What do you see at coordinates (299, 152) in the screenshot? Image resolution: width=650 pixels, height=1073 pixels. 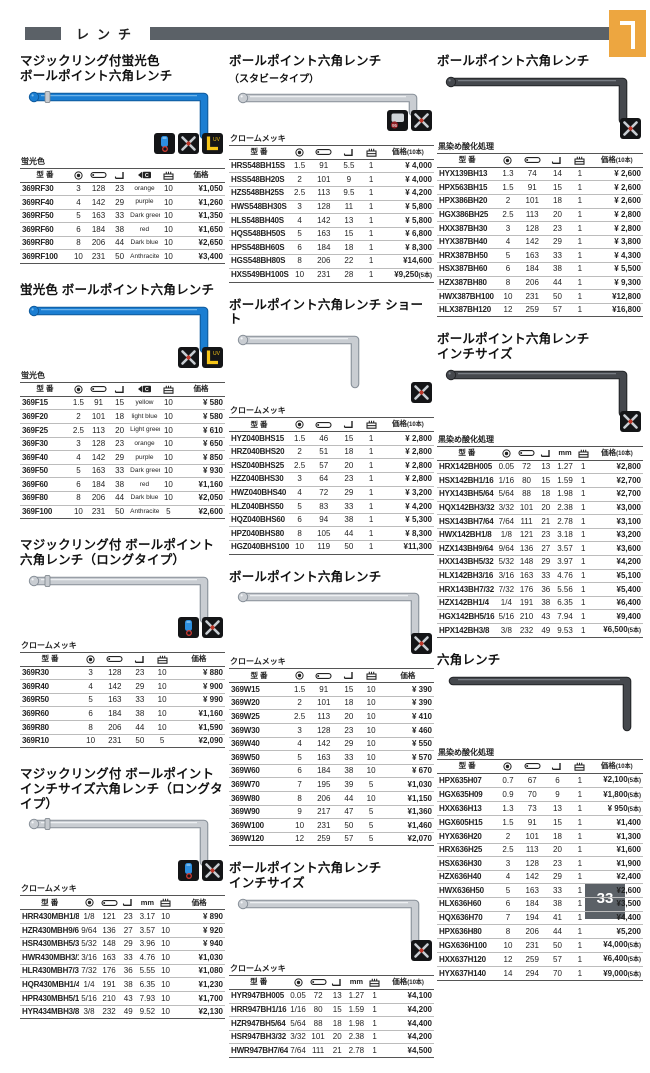 I see `col-header-ball` at bounding box center [299, 152].